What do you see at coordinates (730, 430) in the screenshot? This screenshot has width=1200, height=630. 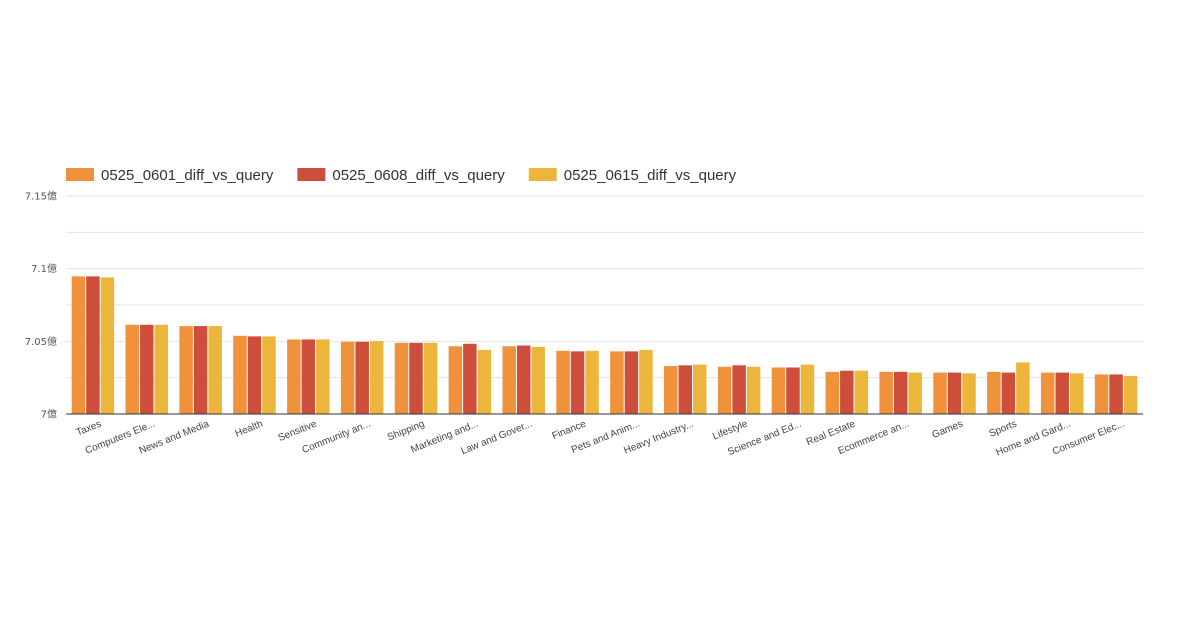 I see `x-category-label: Lifestyle` at bounding box center [730, 430].